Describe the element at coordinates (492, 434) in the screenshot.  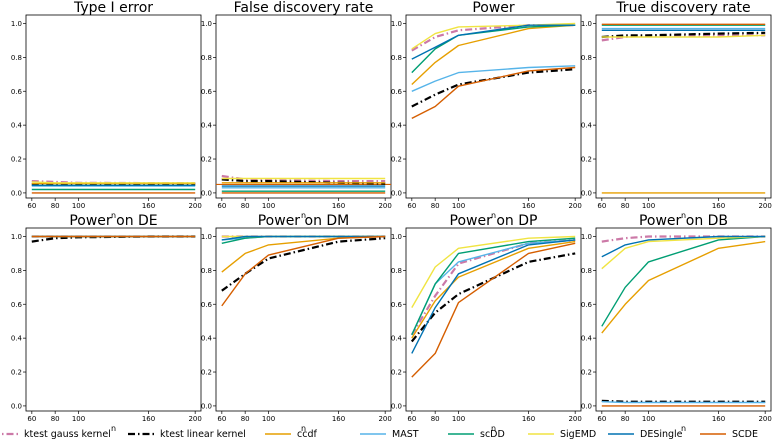
I see `legend-label: scDD` at that location.